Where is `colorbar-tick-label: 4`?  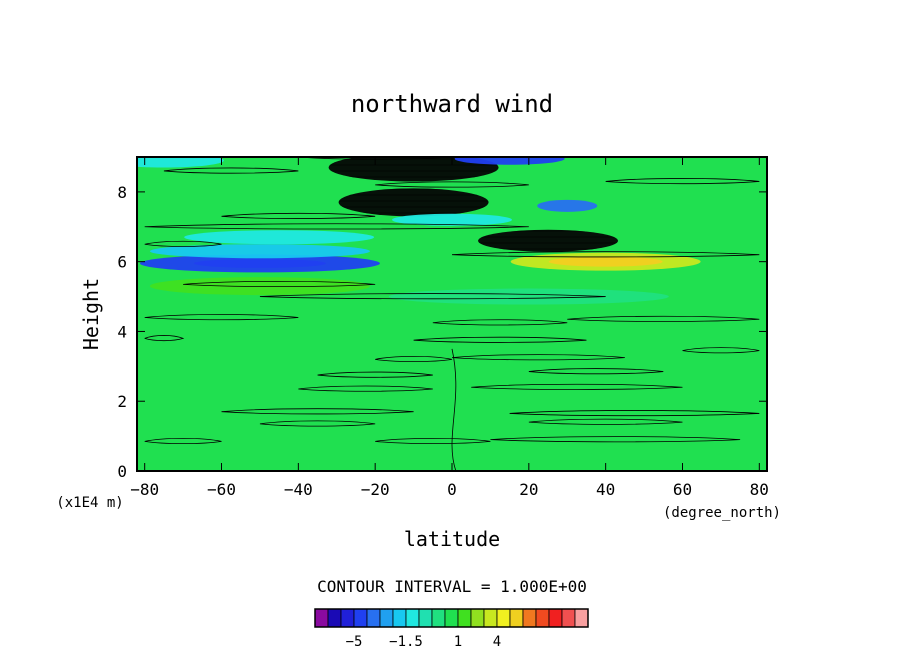
colorbar-tick-label: 4 is located at coordinates (497, 642).